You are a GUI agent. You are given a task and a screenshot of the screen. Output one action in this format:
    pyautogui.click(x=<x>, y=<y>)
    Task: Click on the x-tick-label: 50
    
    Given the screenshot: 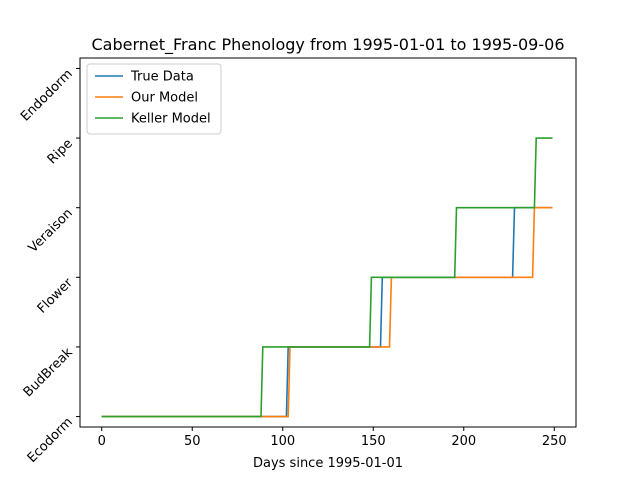 What is the action you would take?
    pyautogui.click(x=192, y=441)
    